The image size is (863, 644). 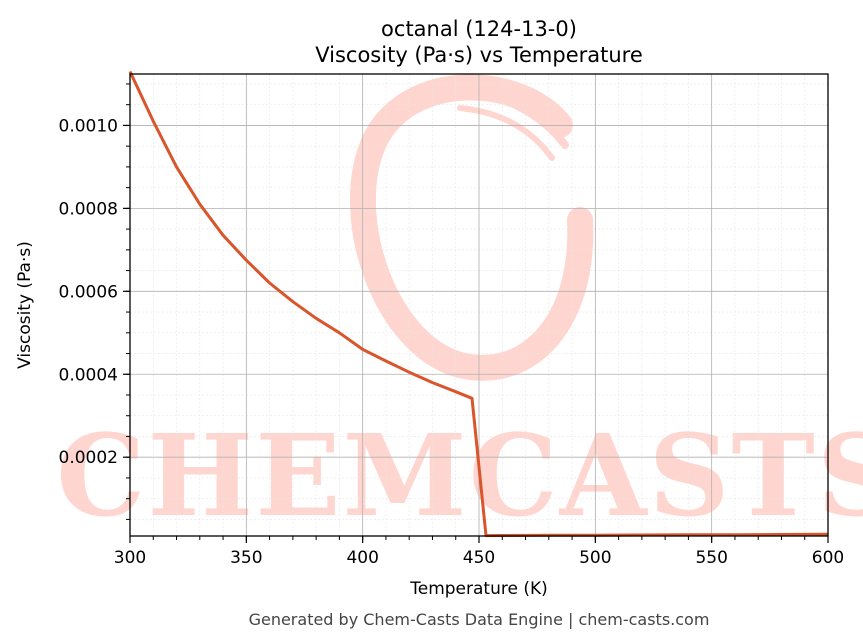 I want to click on x-tick-label: 350, so click(x=246, y=558).